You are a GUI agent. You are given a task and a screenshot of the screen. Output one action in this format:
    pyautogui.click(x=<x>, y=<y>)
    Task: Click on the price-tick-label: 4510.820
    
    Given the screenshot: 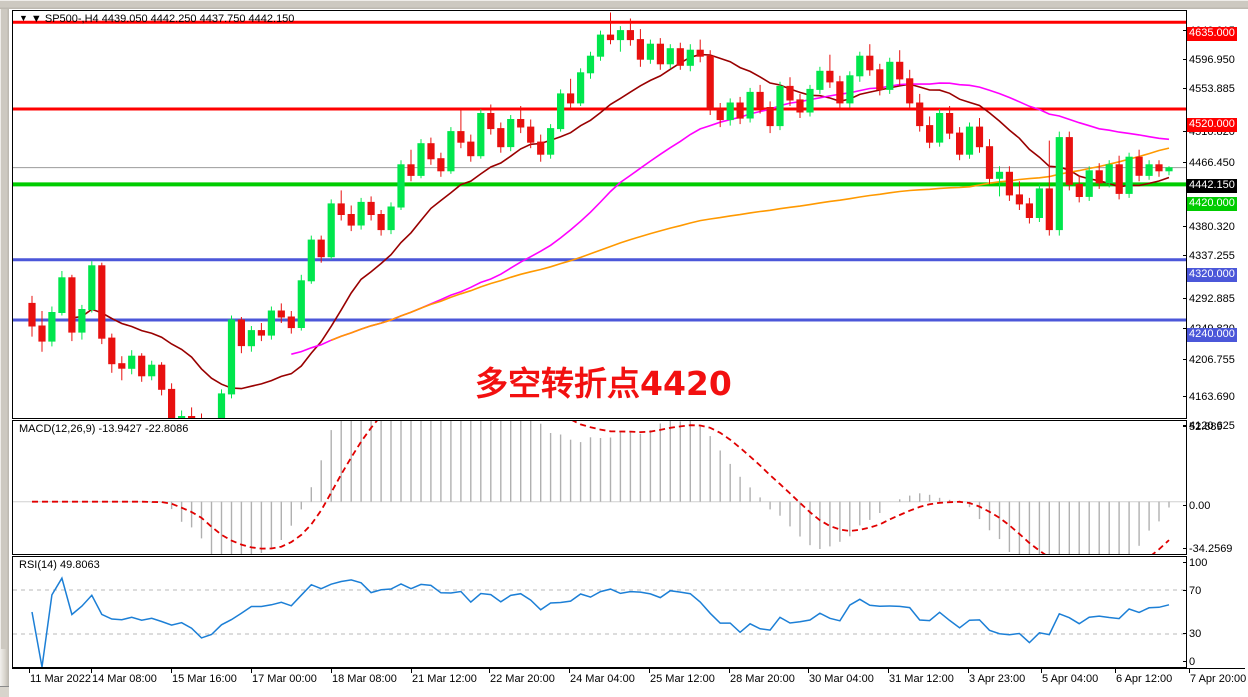 What is the action you would take?
    pyautogui.click(x=1212, y=132)
    